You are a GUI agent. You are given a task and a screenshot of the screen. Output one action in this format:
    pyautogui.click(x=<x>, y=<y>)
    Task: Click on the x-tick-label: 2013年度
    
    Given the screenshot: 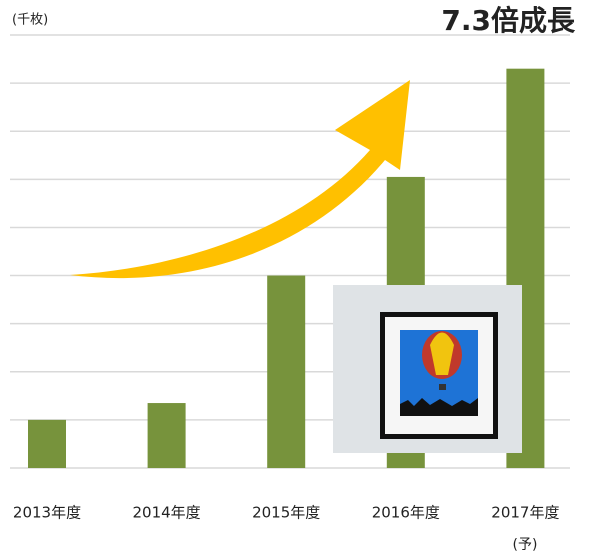 What is the action you would take?
    pyautogui.click(x=47, y=513)
    